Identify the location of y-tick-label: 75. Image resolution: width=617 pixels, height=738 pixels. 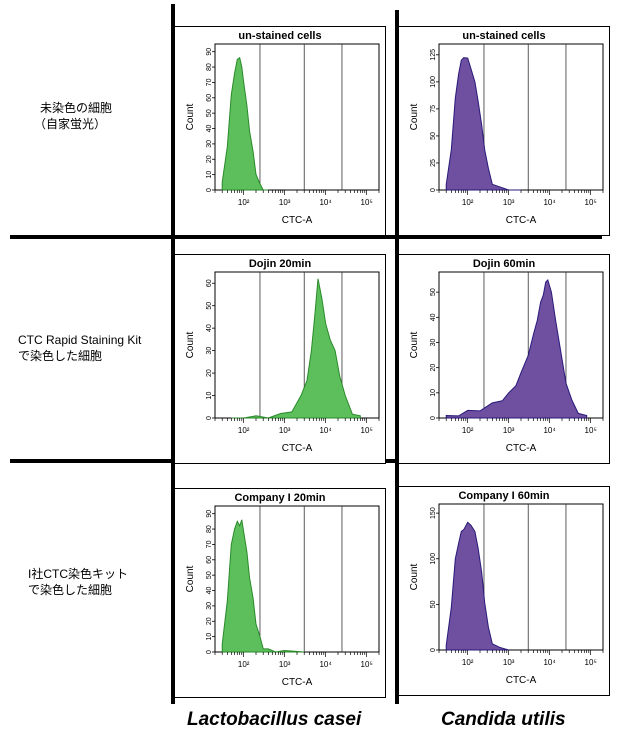
(433, 109).